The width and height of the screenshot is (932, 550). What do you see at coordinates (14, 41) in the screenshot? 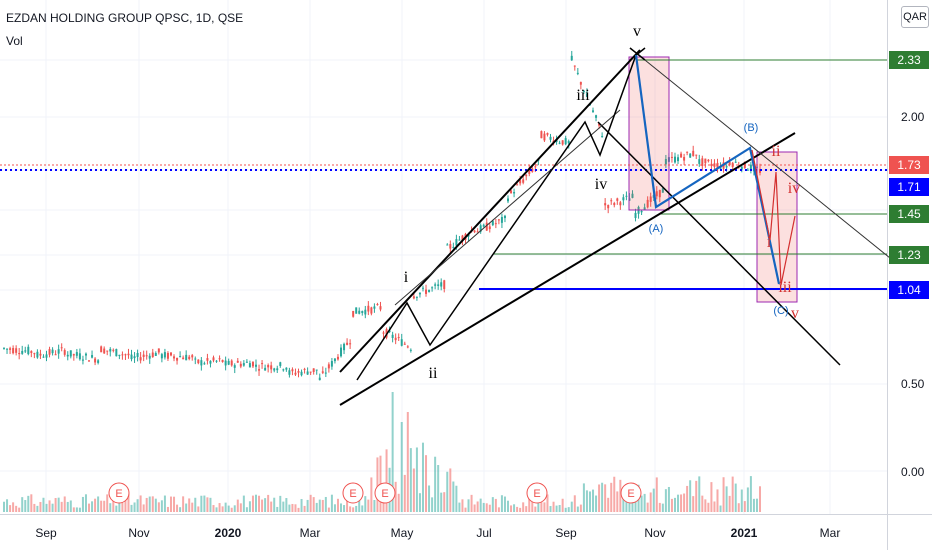
I see `volume-label: Vol` at bounding box center [14, 41].